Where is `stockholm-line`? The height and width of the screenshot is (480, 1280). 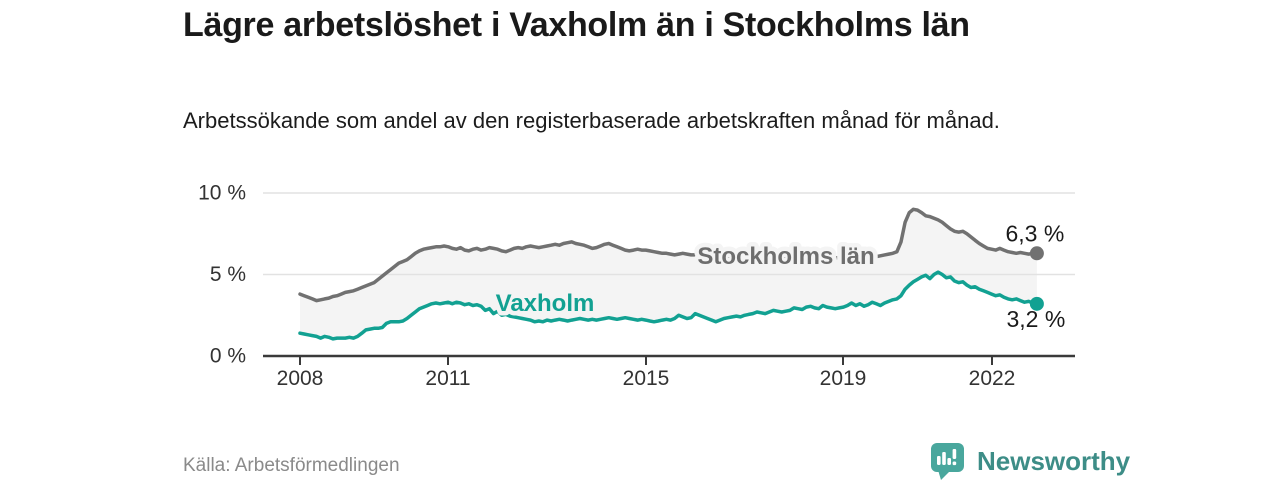 stockholm-line is located at coordinates (668, 255).